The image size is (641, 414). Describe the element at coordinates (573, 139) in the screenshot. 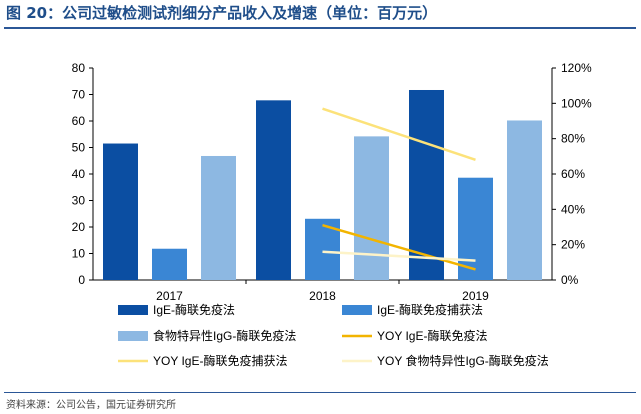

I see `right-tick-label: 80%` at that location.